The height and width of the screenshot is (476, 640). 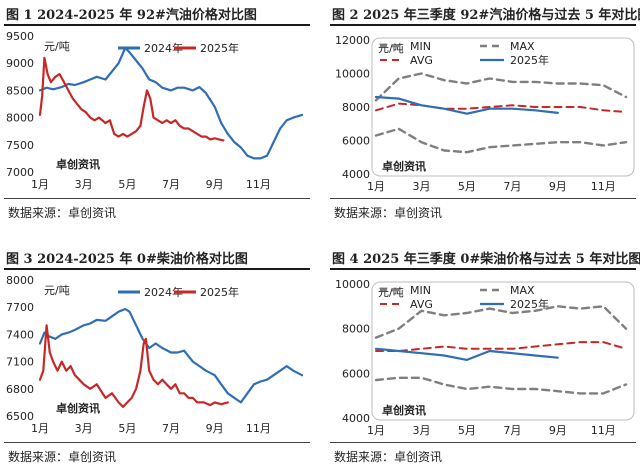 What do you see at coordinates (20, 389) in the screenshot?
I see `y-tick-label: 6800` at bounding box center [20, 389].